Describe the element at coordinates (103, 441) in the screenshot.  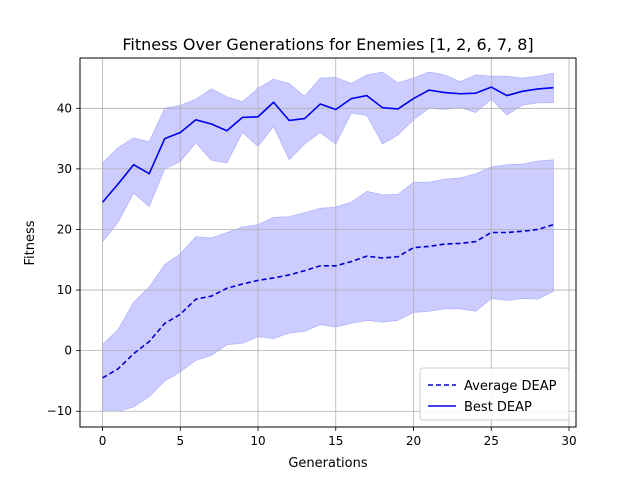
I see `x-tick-label: 0` at that location.